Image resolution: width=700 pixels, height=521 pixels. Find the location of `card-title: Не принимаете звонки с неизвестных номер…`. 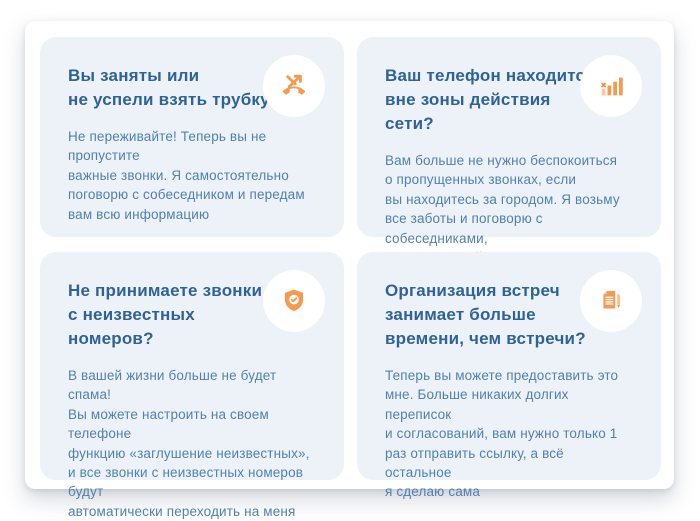

card-title: Не принимаете звонки с неизвестных номер… is located at coordinates (165, 314).